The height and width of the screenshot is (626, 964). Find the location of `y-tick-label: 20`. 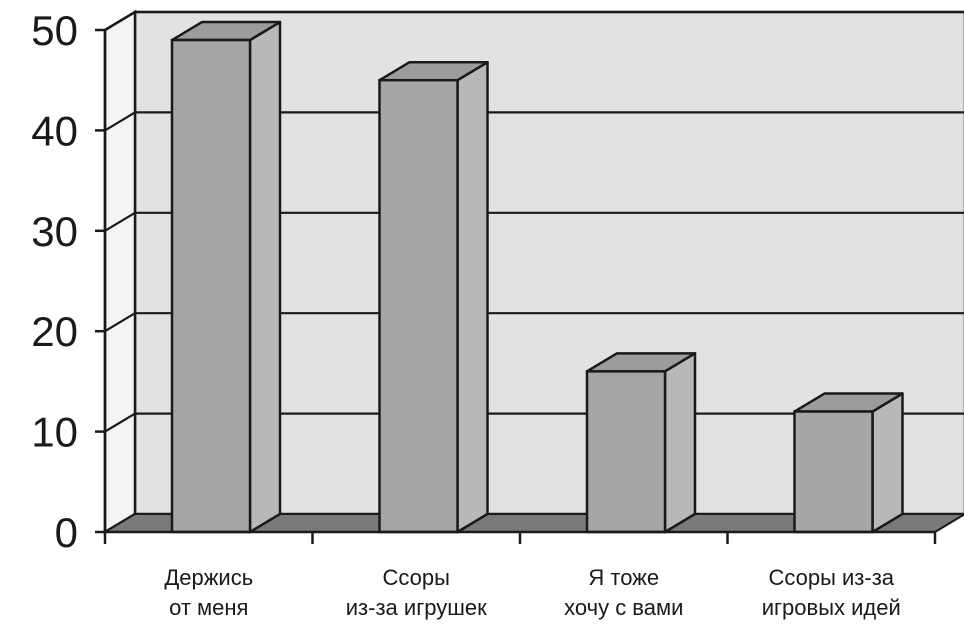

y-tick-label: 20 is located at coordinates (54, 331).